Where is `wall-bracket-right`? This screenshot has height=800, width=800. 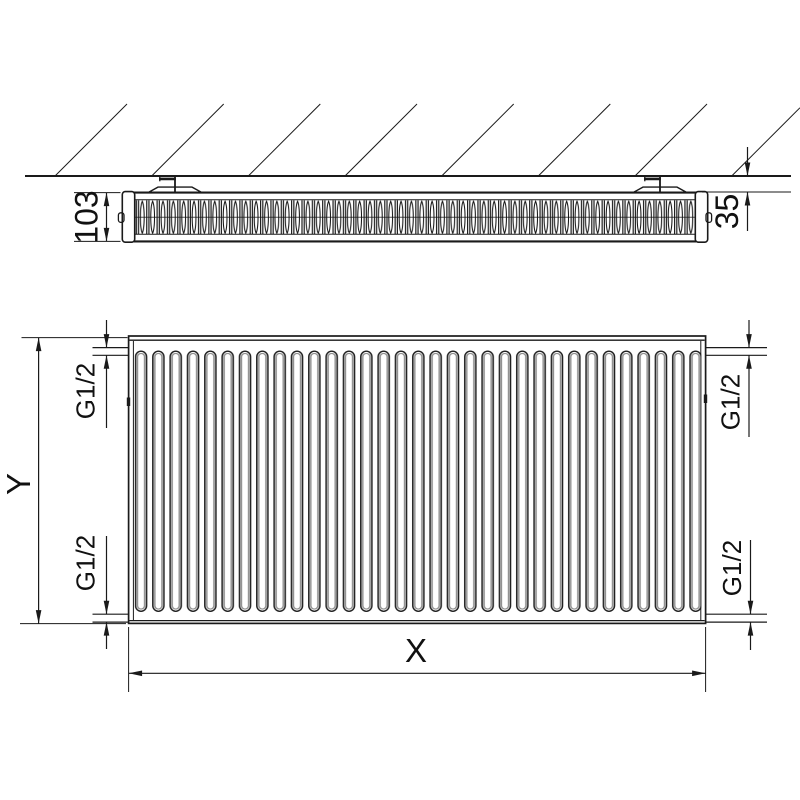
wall-bracket-right is located at coordinates (660, 185).